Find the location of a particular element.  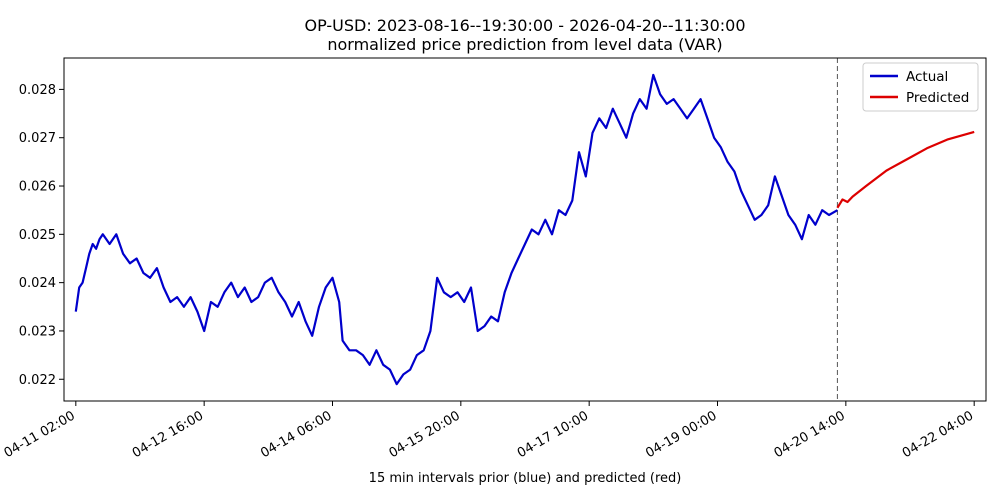

legend-label-actual: Actual is located at coordinates (927, 77).